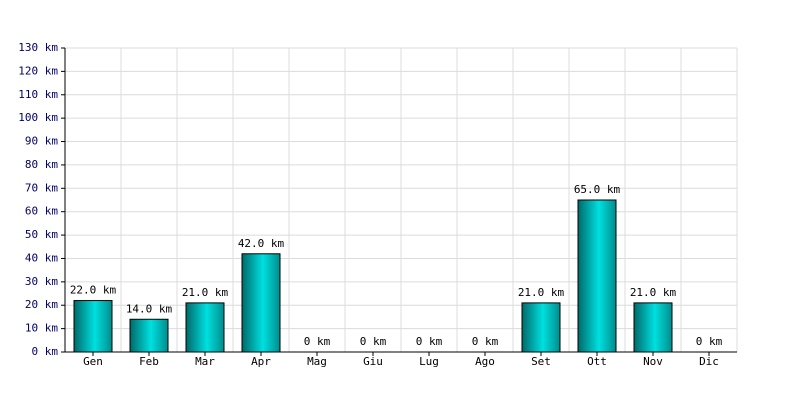 This screenshot has width=800, height=400. Describe the element at coordinates (41, 304) in the screenshot. I see `y-tick-label: 20 km` at that location.